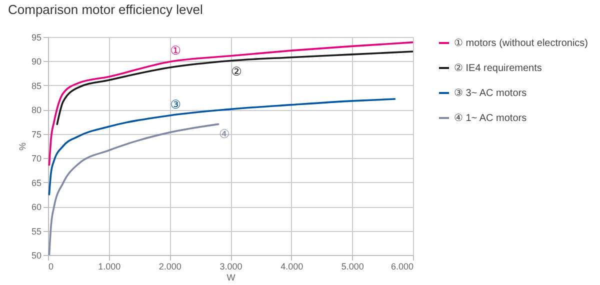  I want to click on y-tick-label: 70, so click(36, 159).